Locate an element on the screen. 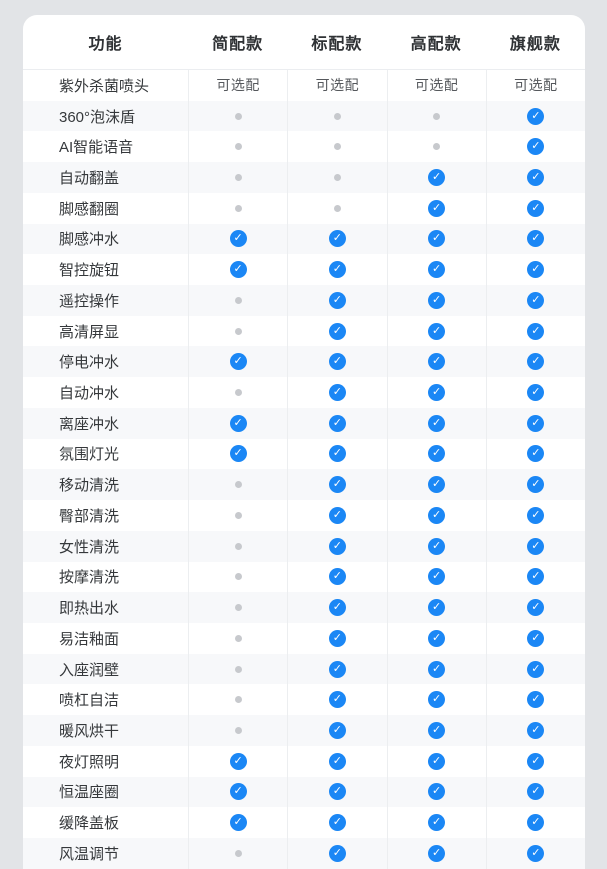  table-header: 功能 简配款 标配款 高配款 旗舰款 is located at coordinates (304, 42).